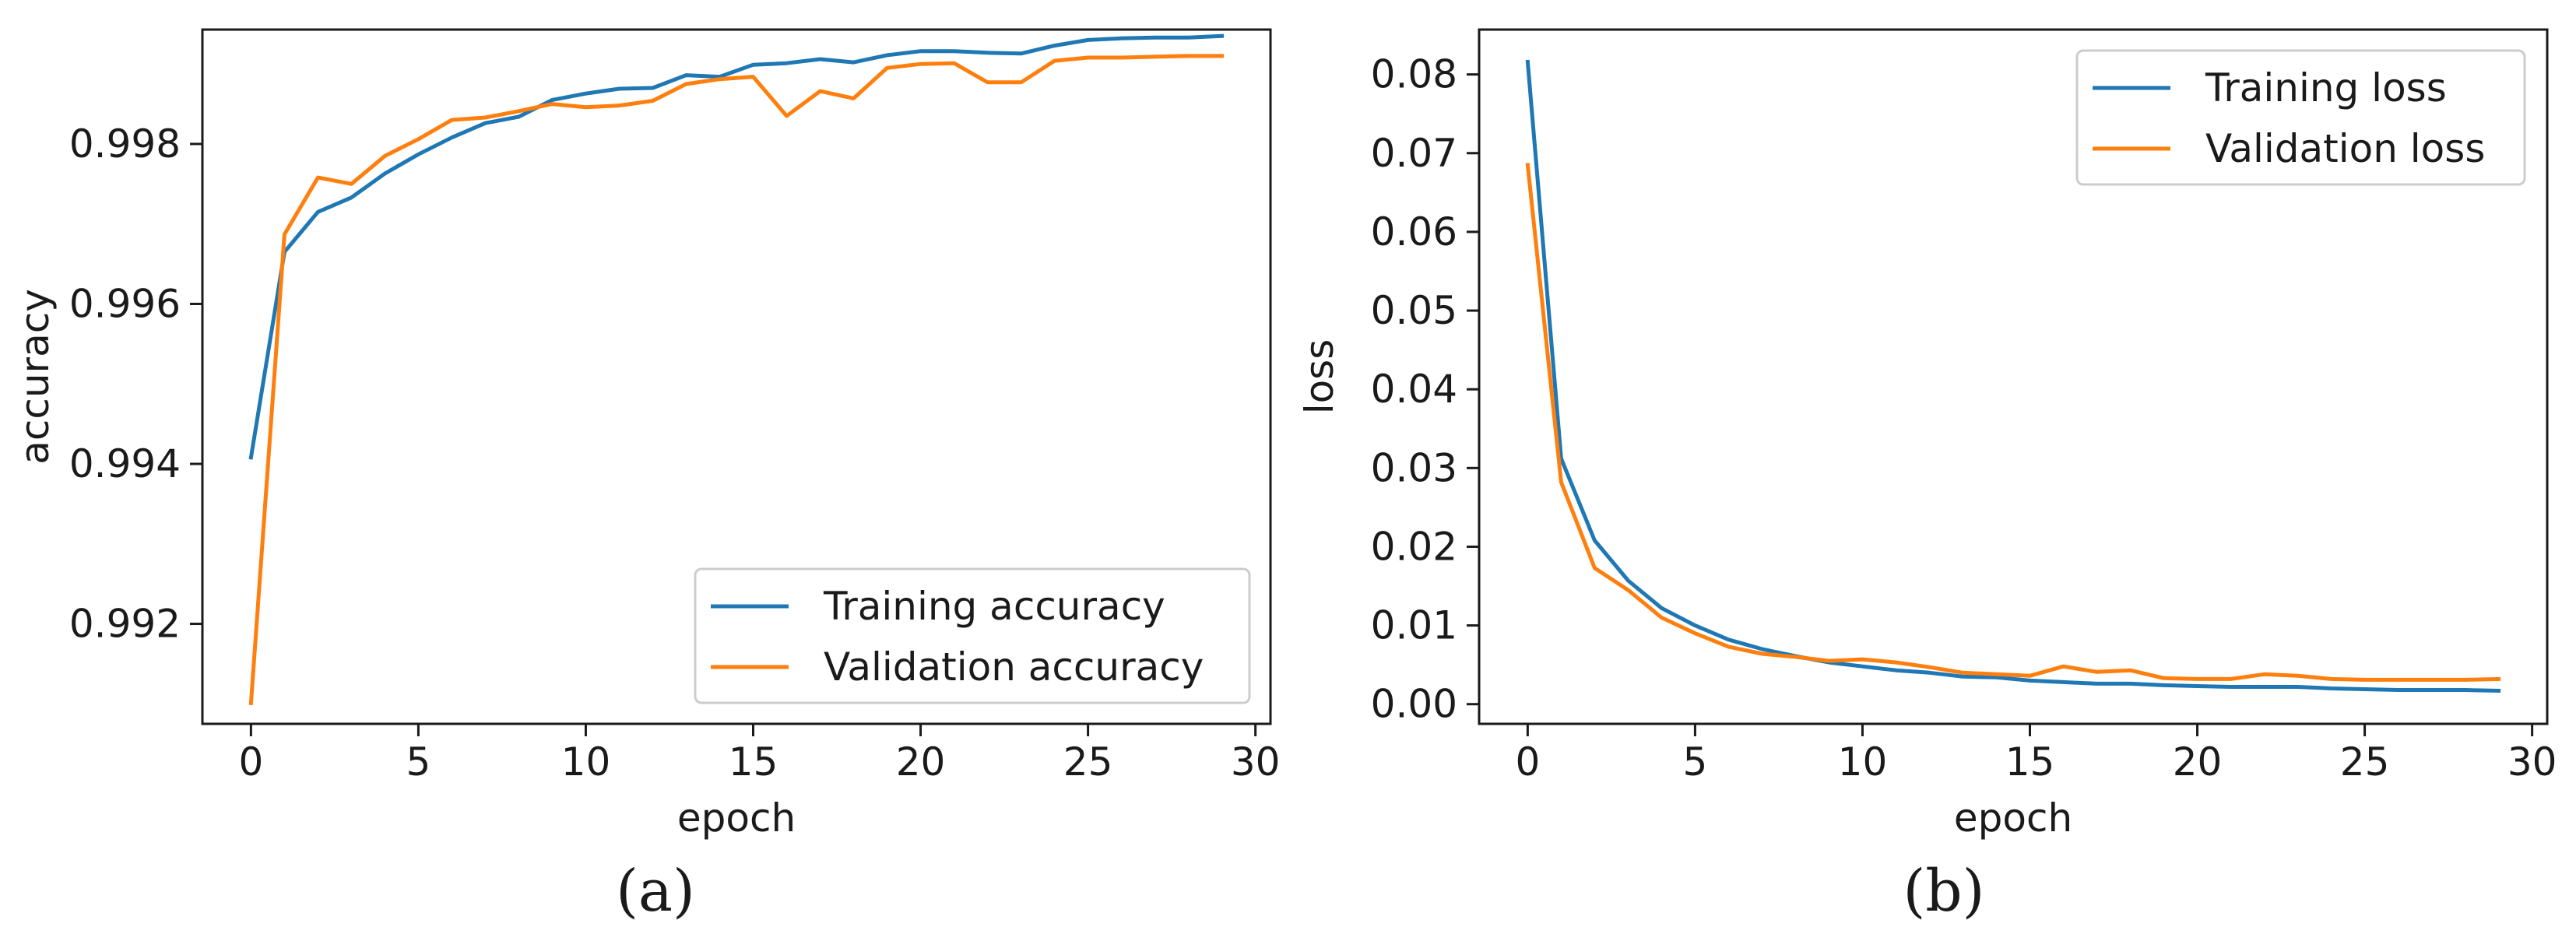  What do you see at coordinates (1414, 467) in the screenshot?
I see `y-tick-label: 0.03` at bounding box center [1414, 467].